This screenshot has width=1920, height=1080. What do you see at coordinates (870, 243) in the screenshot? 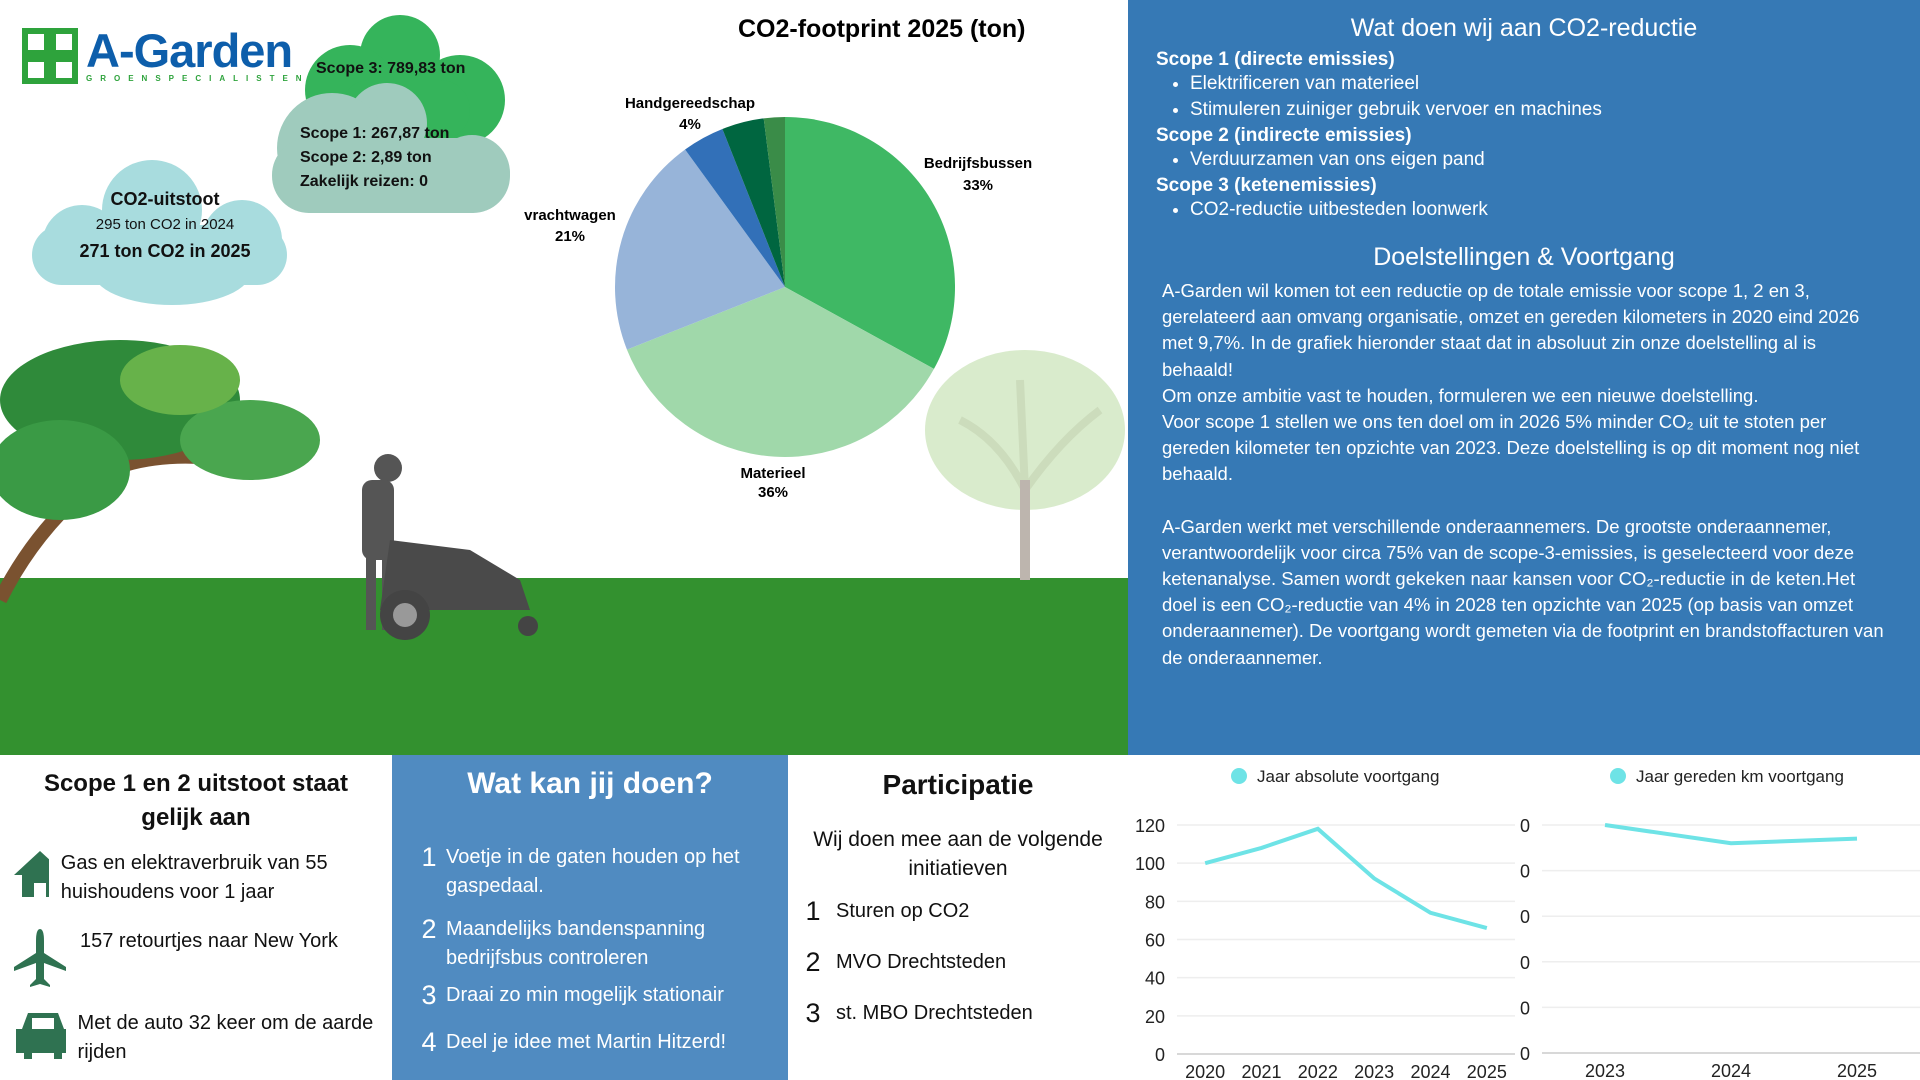
I see `pie-slice-bedrijfsbussen` at bounding box center [870, 243].